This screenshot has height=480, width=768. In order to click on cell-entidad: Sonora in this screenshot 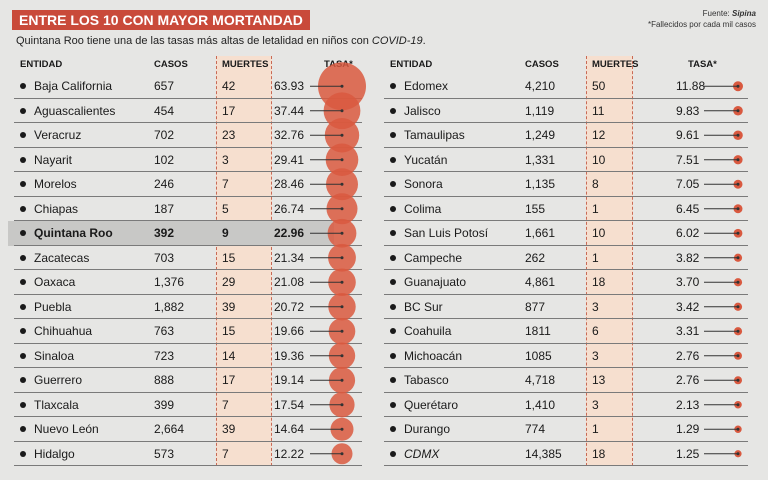, I will do `click(423, 184)`.